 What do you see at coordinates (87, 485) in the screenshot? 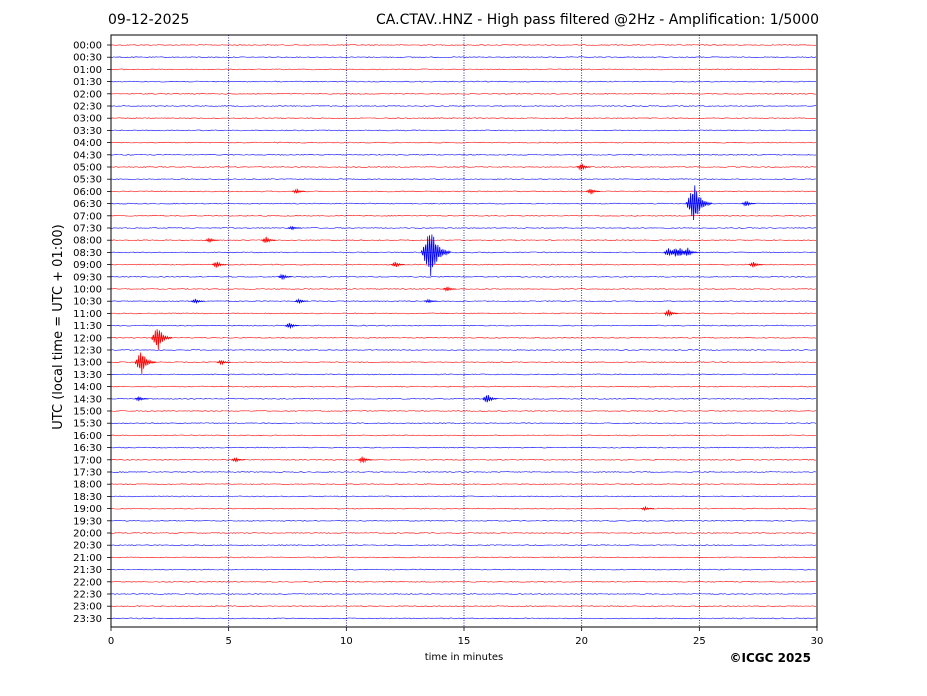
I see `y-tick-label: 18:00` at bounding box center [87, 485].